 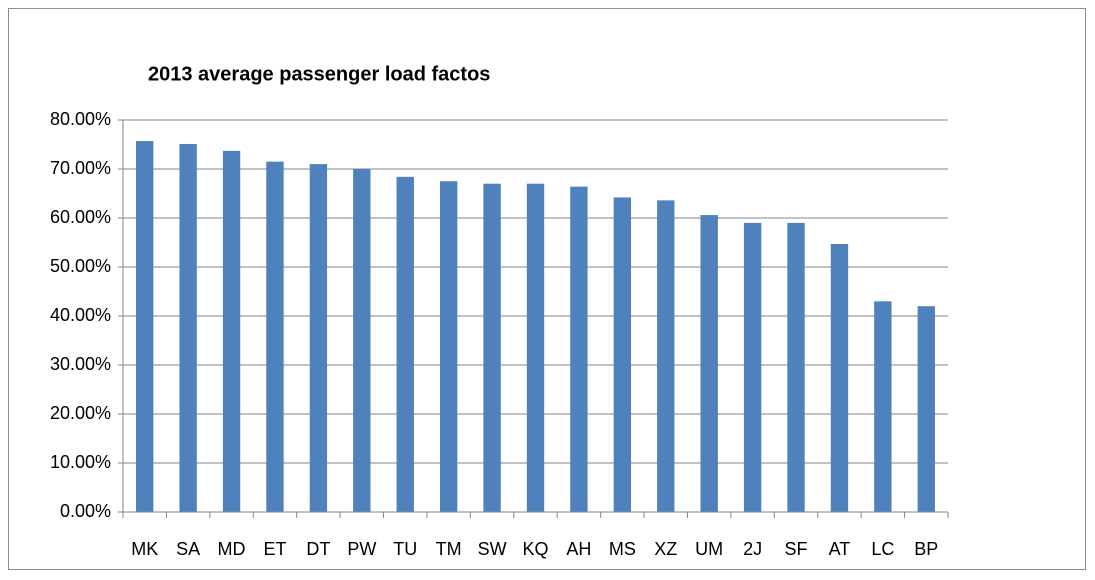 I want to click on x-tick-label: ET, so click(x=274, y=549).